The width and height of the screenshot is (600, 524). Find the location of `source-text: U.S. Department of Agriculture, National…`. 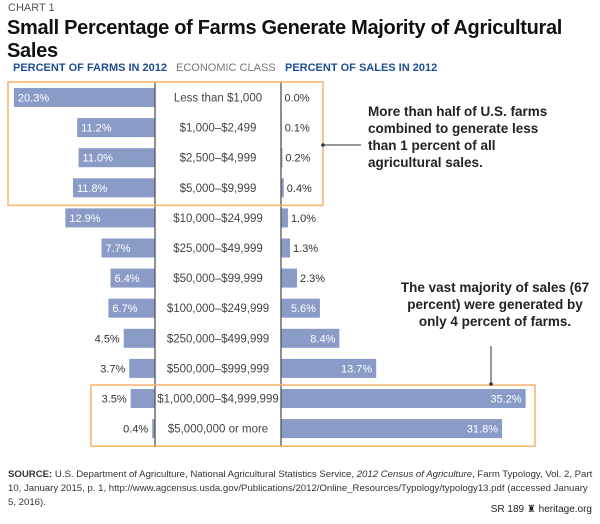

source-text: U.S. Department of Agriculture, National… is located at coordinates (204, 474).